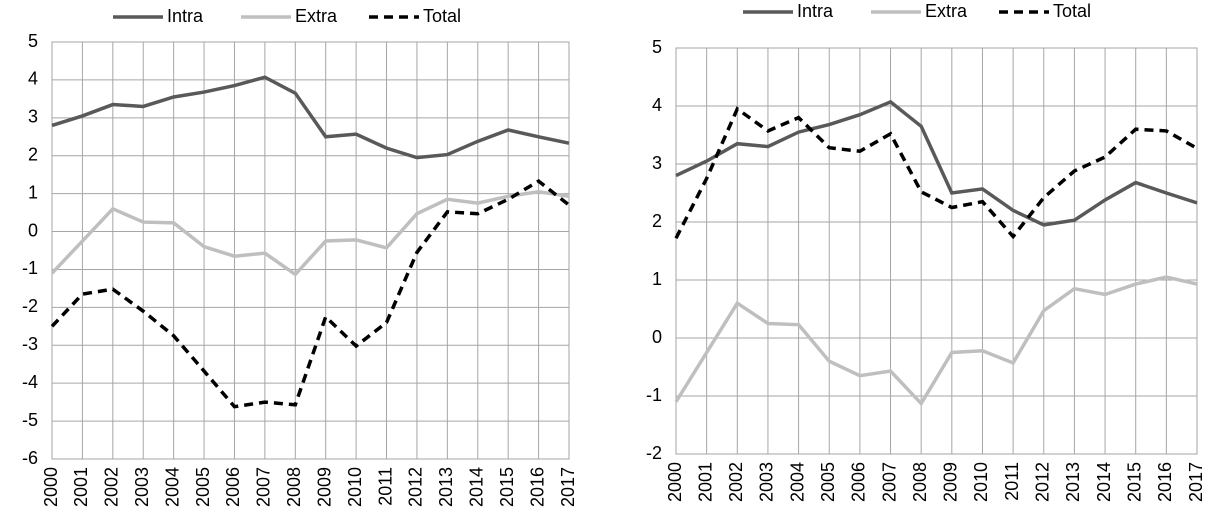  What do you see at coordinates (30, 420) in the screenshot?
I see `y-tick-label: -5` at bounding box center [30, 420].